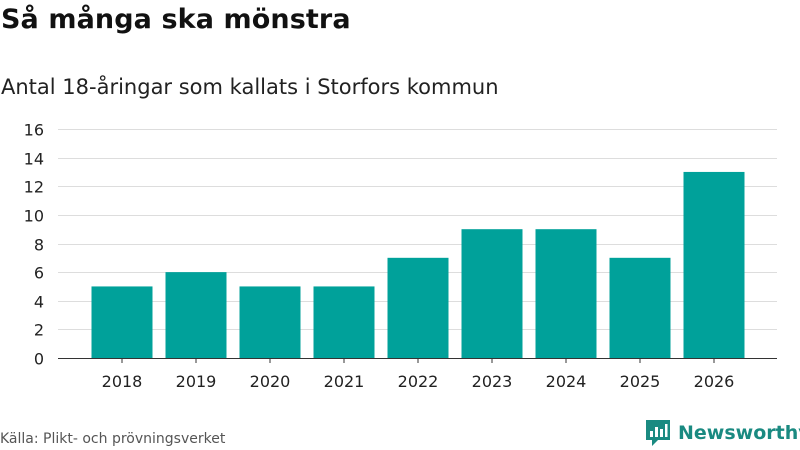 Image resolution: width=800 pixels, height=450 pixels. I want to click on bar-2021, so click(344, 322).